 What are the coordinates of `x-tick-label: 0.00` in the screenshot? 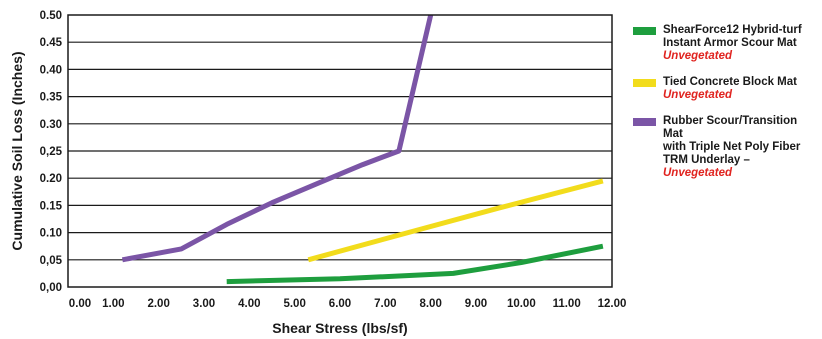 It's located at (80, 304).